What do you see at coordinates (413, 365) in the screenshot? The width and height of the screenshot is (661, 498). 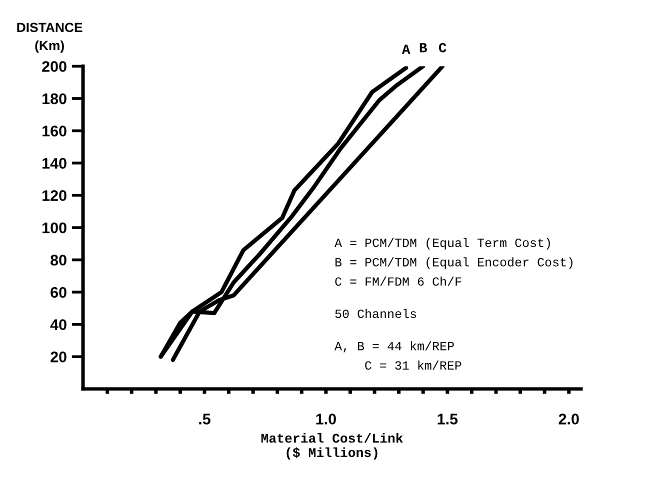 I see `annotation: C = 31 km/REP` at bounding box center [413, 365].